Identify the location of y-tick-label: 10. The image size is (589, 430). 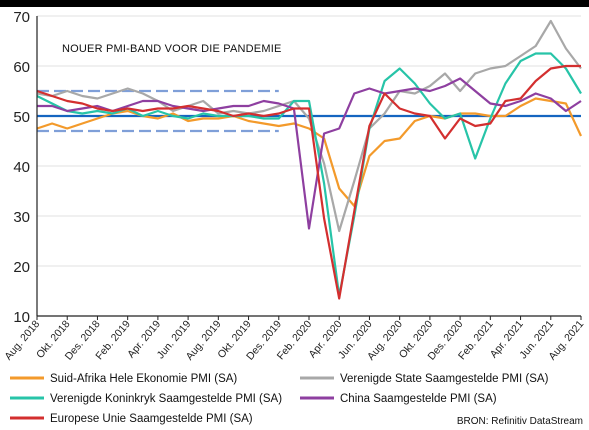
(21, 317).